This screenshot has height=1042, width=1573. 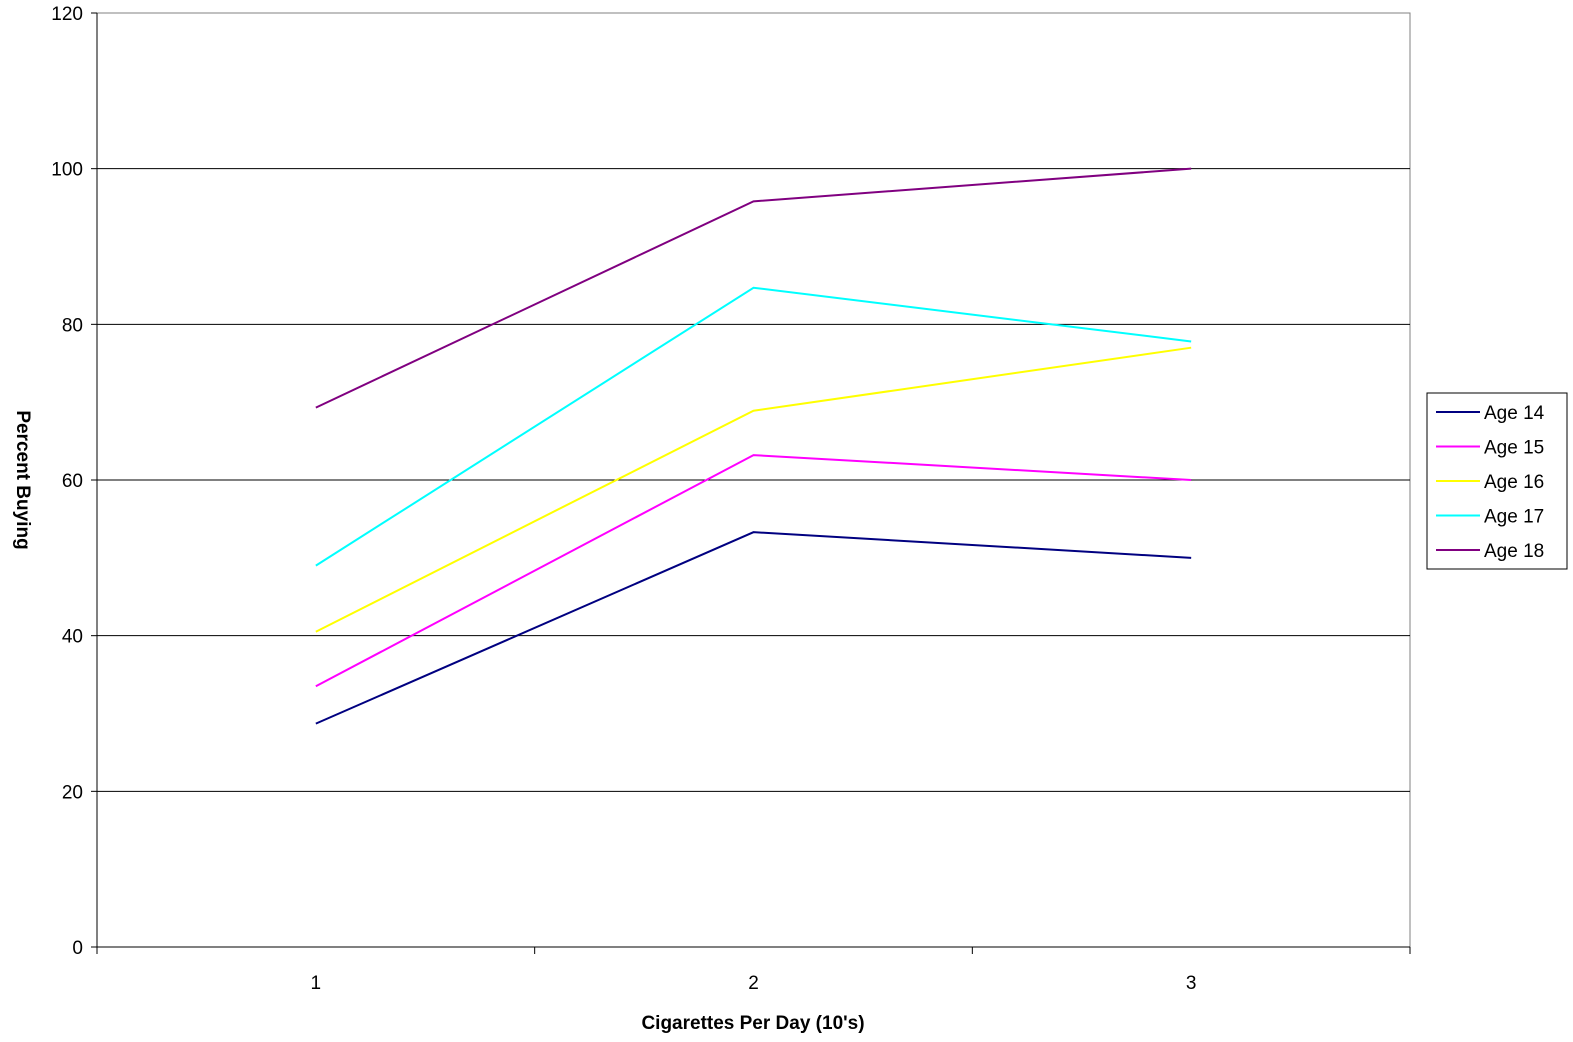 What do you see at coordinates (67, 14) in the screenshot?
I see `y-tick-label: 120` at bounding box center [67, 14].